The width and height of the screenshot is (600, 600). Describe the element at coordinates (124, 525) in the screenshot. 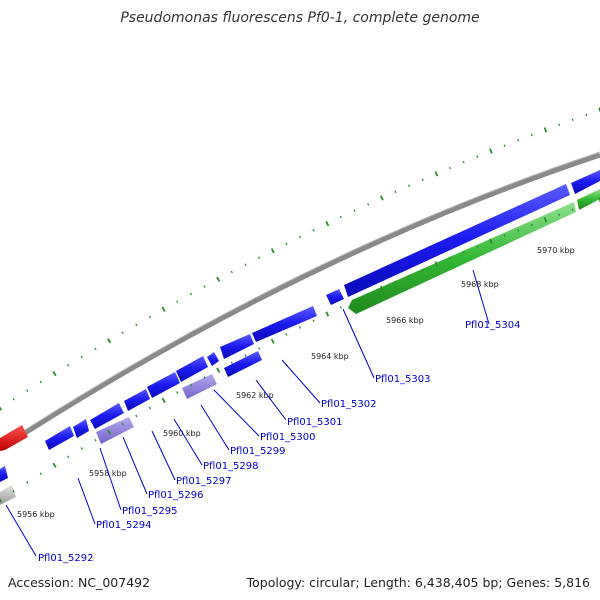

I see `gene-label: Pfl01_5294` at that location.